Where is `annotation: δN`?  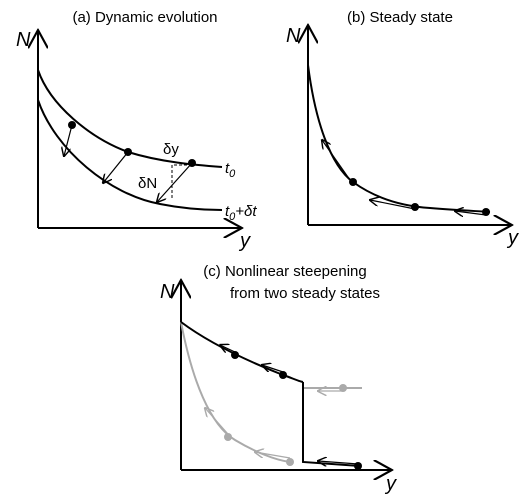 annotation: δN is located at coordinates (147, 183).